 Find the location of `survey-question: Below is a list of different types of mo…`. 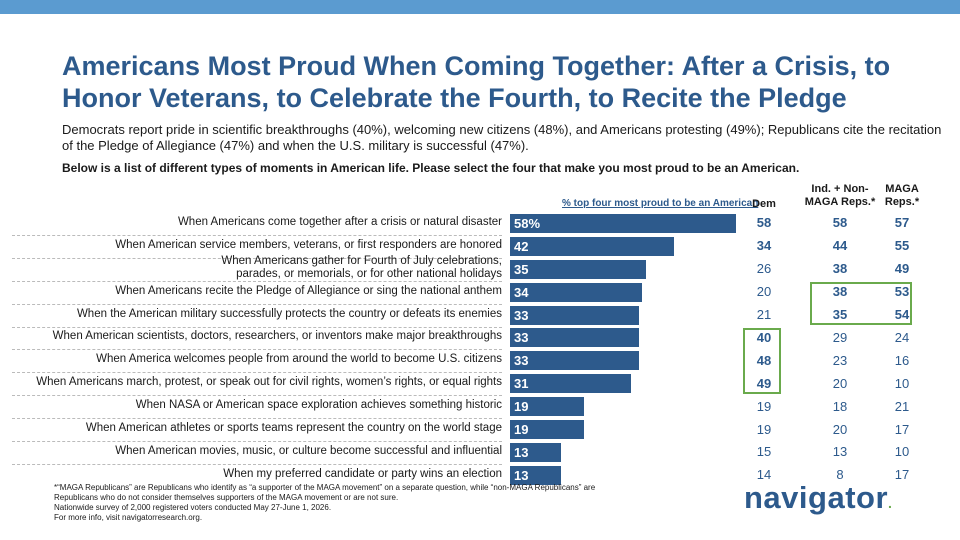

survey-question: Below is a list of different types of mo… is located at coordinates (431, 168).